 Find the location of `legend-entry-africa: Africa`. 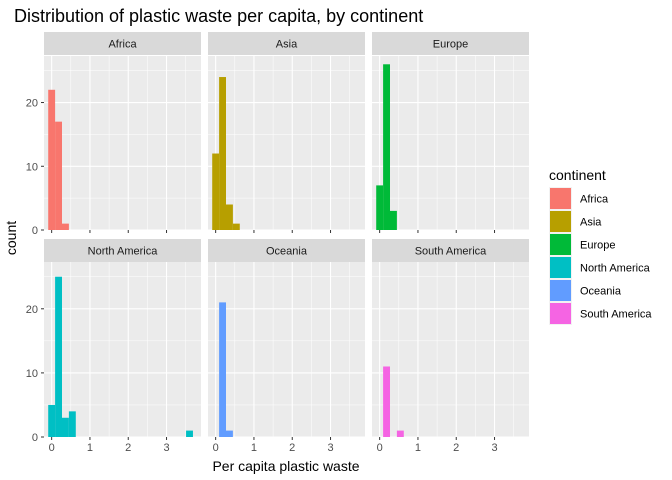

legend-entry-africa: Africa is located at coordinates (579, 198).